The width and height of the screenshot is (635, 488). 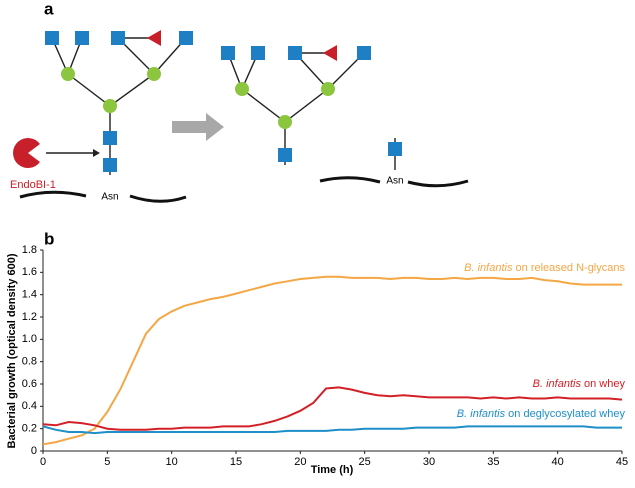 What do you see at coordinates (107, 462) in the screenshot?
I see `x-tick-label: 5` at bounding box center [107, 462].